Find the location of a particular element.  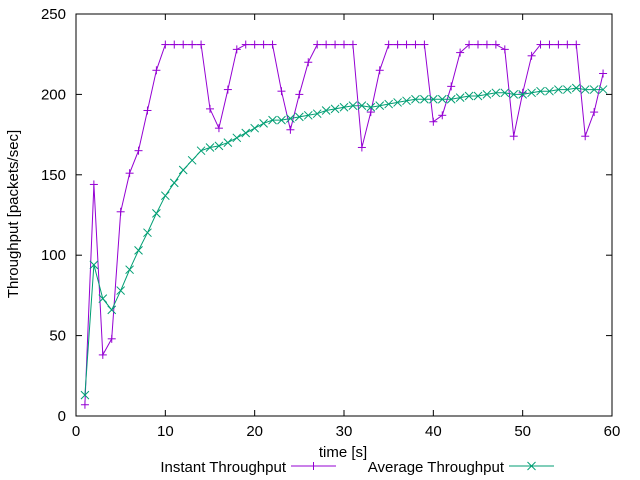

x-tick-label: 60 is located at coordinates (612, 431).